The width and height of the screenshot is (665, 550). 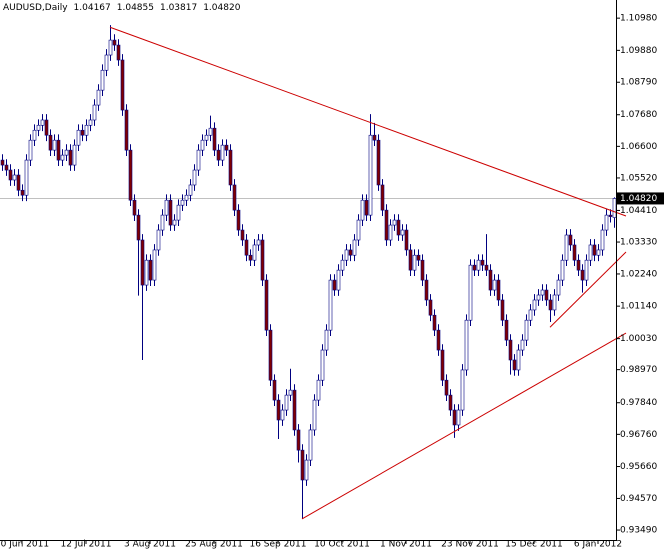 I want to click on header-value: 1.04855, so click(x=135, y=8).